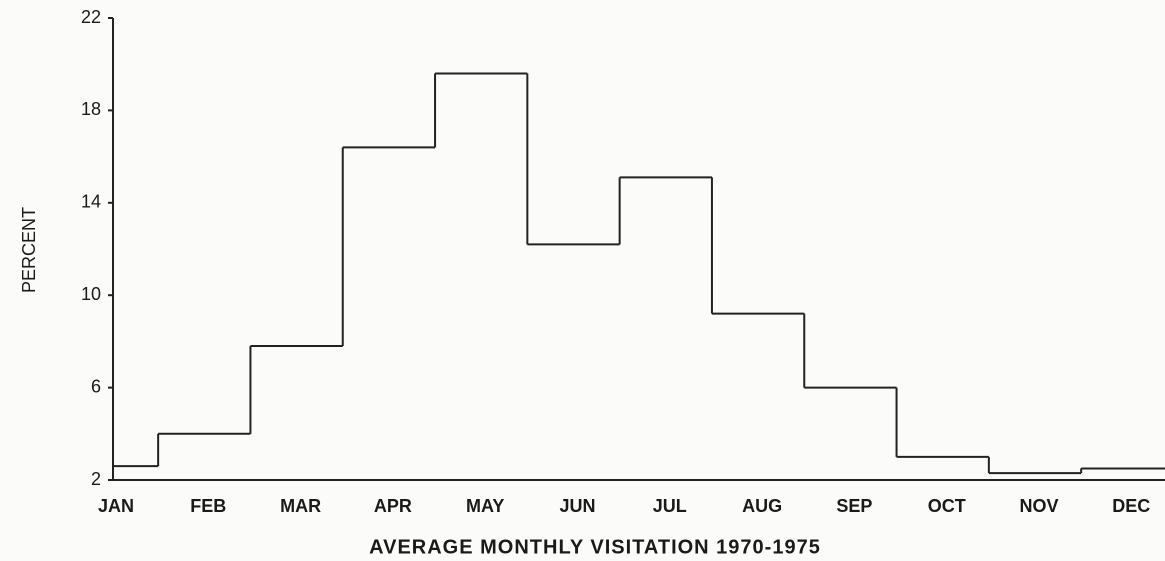 Image resolution: width=1165 pixels, height=561 pixels. I want to click on y-tick-label: 2, so click(96, 479).